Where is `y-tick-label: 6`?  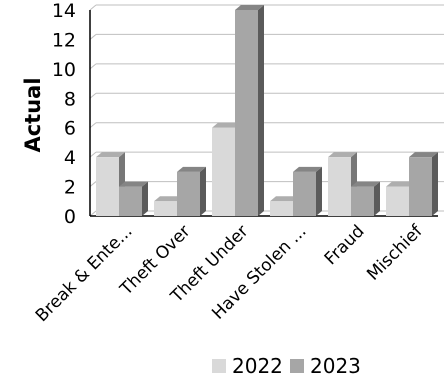
y-tick-label: 6 is located at coordinates (70, 129).